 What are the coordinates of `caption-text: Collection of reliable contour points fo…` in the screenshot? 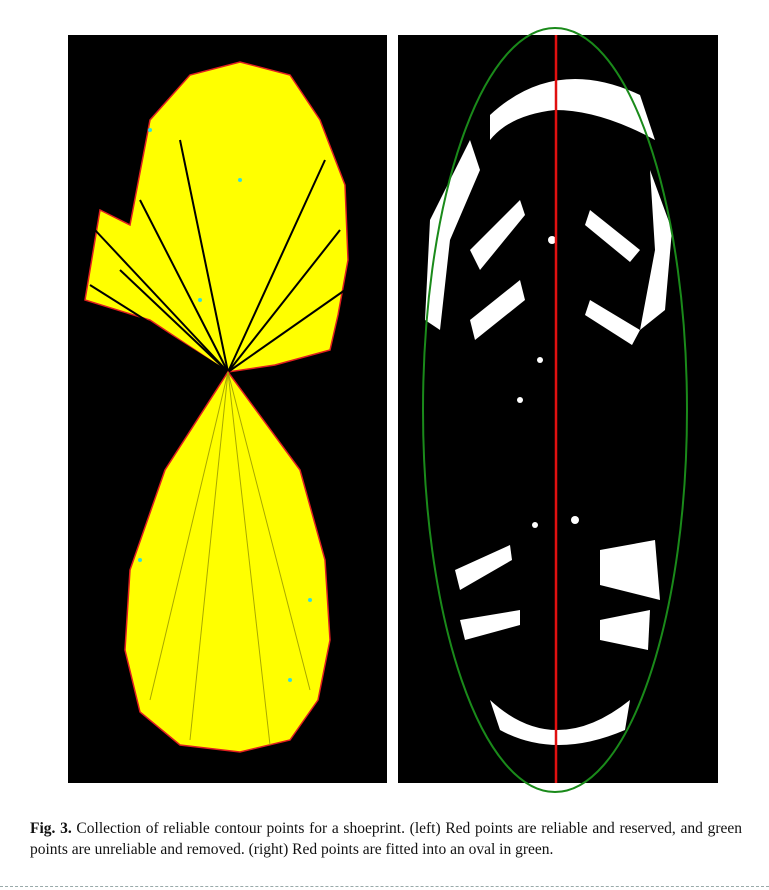 It's located at (386, 839).